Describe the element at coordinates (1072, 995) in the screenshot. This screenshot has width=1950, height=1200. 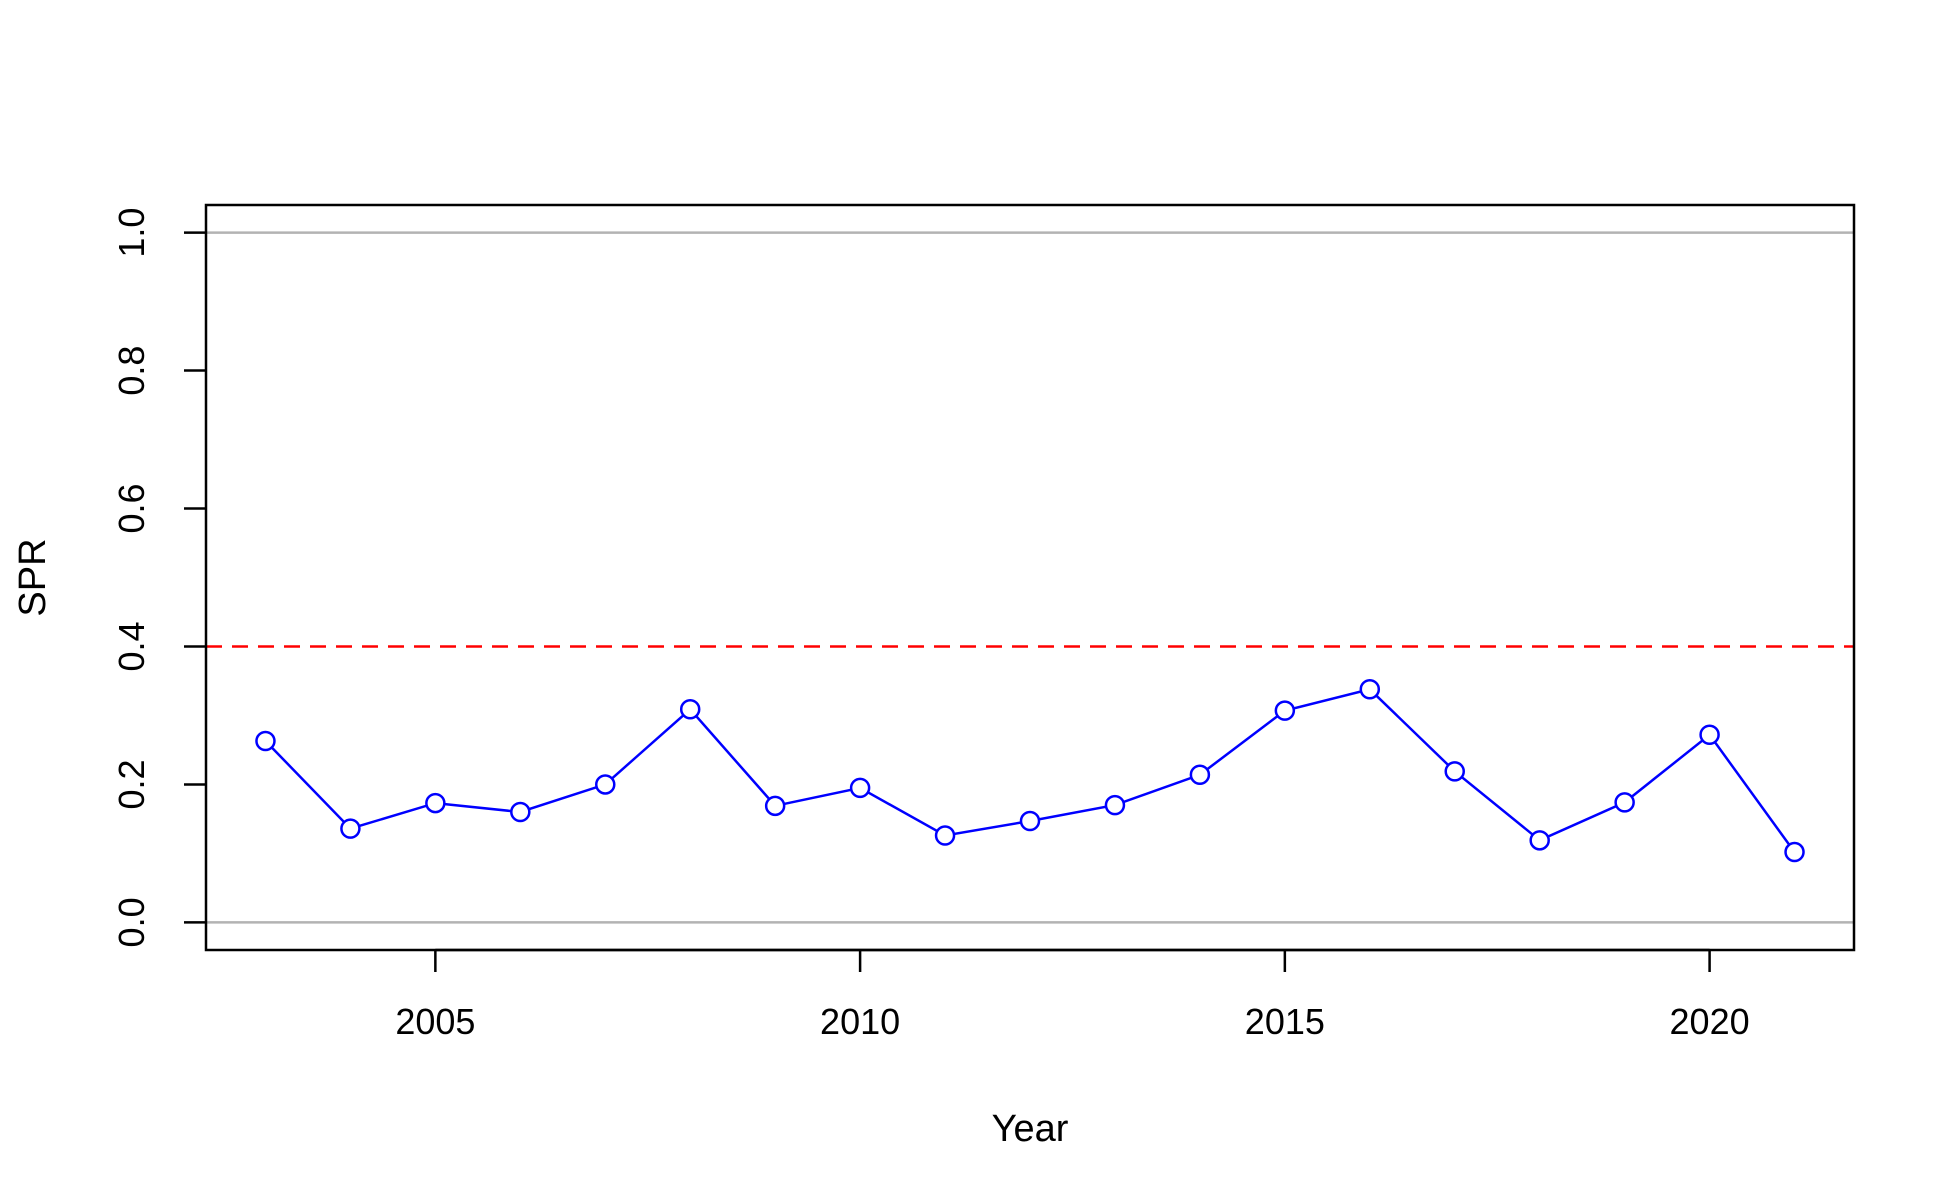
I see `x-axis: 2005 2010 2015 2020` at that location.